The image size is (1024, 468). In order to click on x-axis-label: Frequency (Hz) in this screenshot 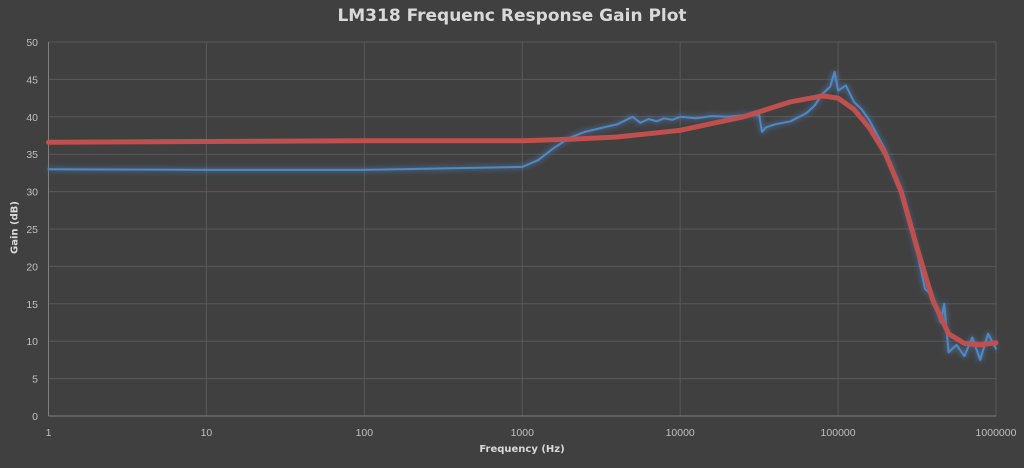, I will do `click(522, 449)`.